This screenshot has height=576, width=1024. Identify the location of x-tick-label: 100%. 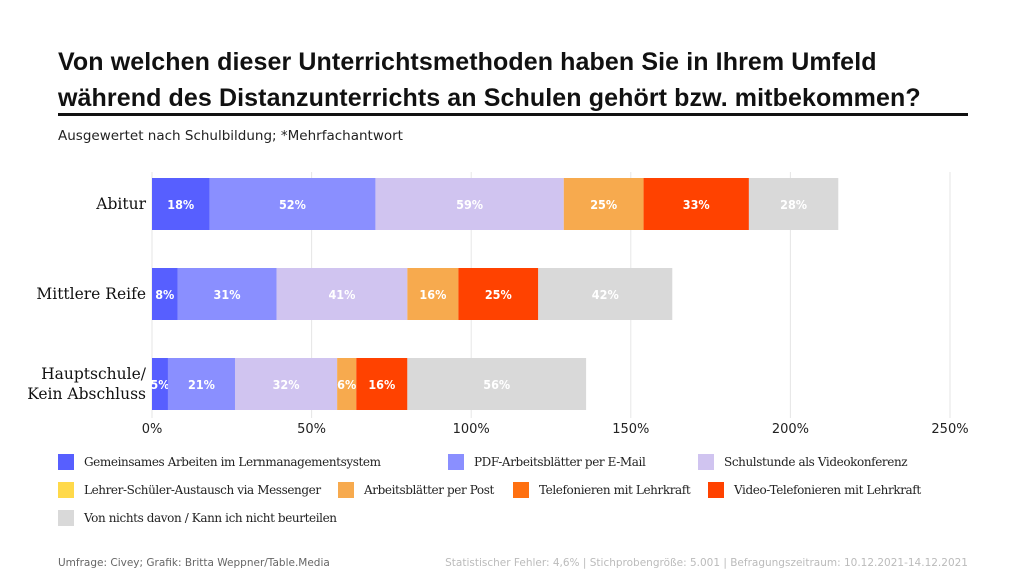
(471, 429).